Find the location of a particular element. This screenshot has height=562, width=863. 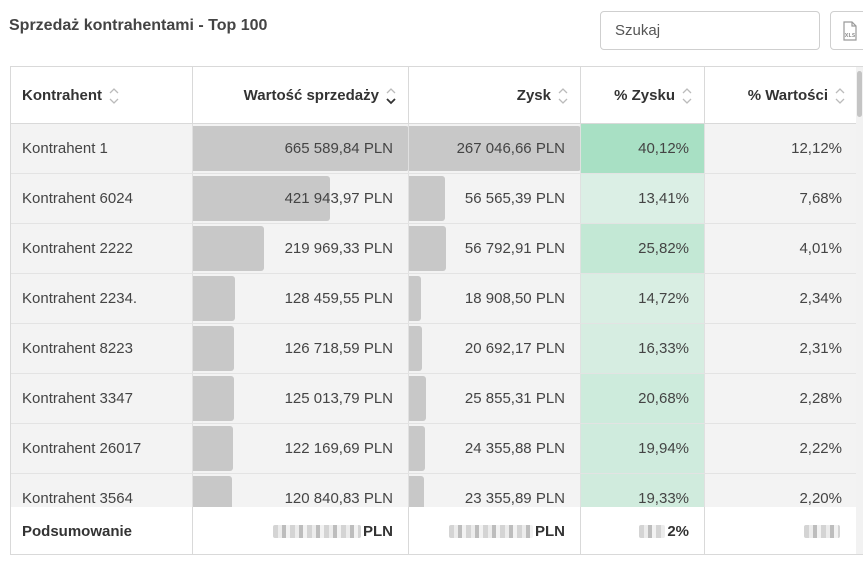

footer-label: Podsumowanie is located at coordinates (102, 530).